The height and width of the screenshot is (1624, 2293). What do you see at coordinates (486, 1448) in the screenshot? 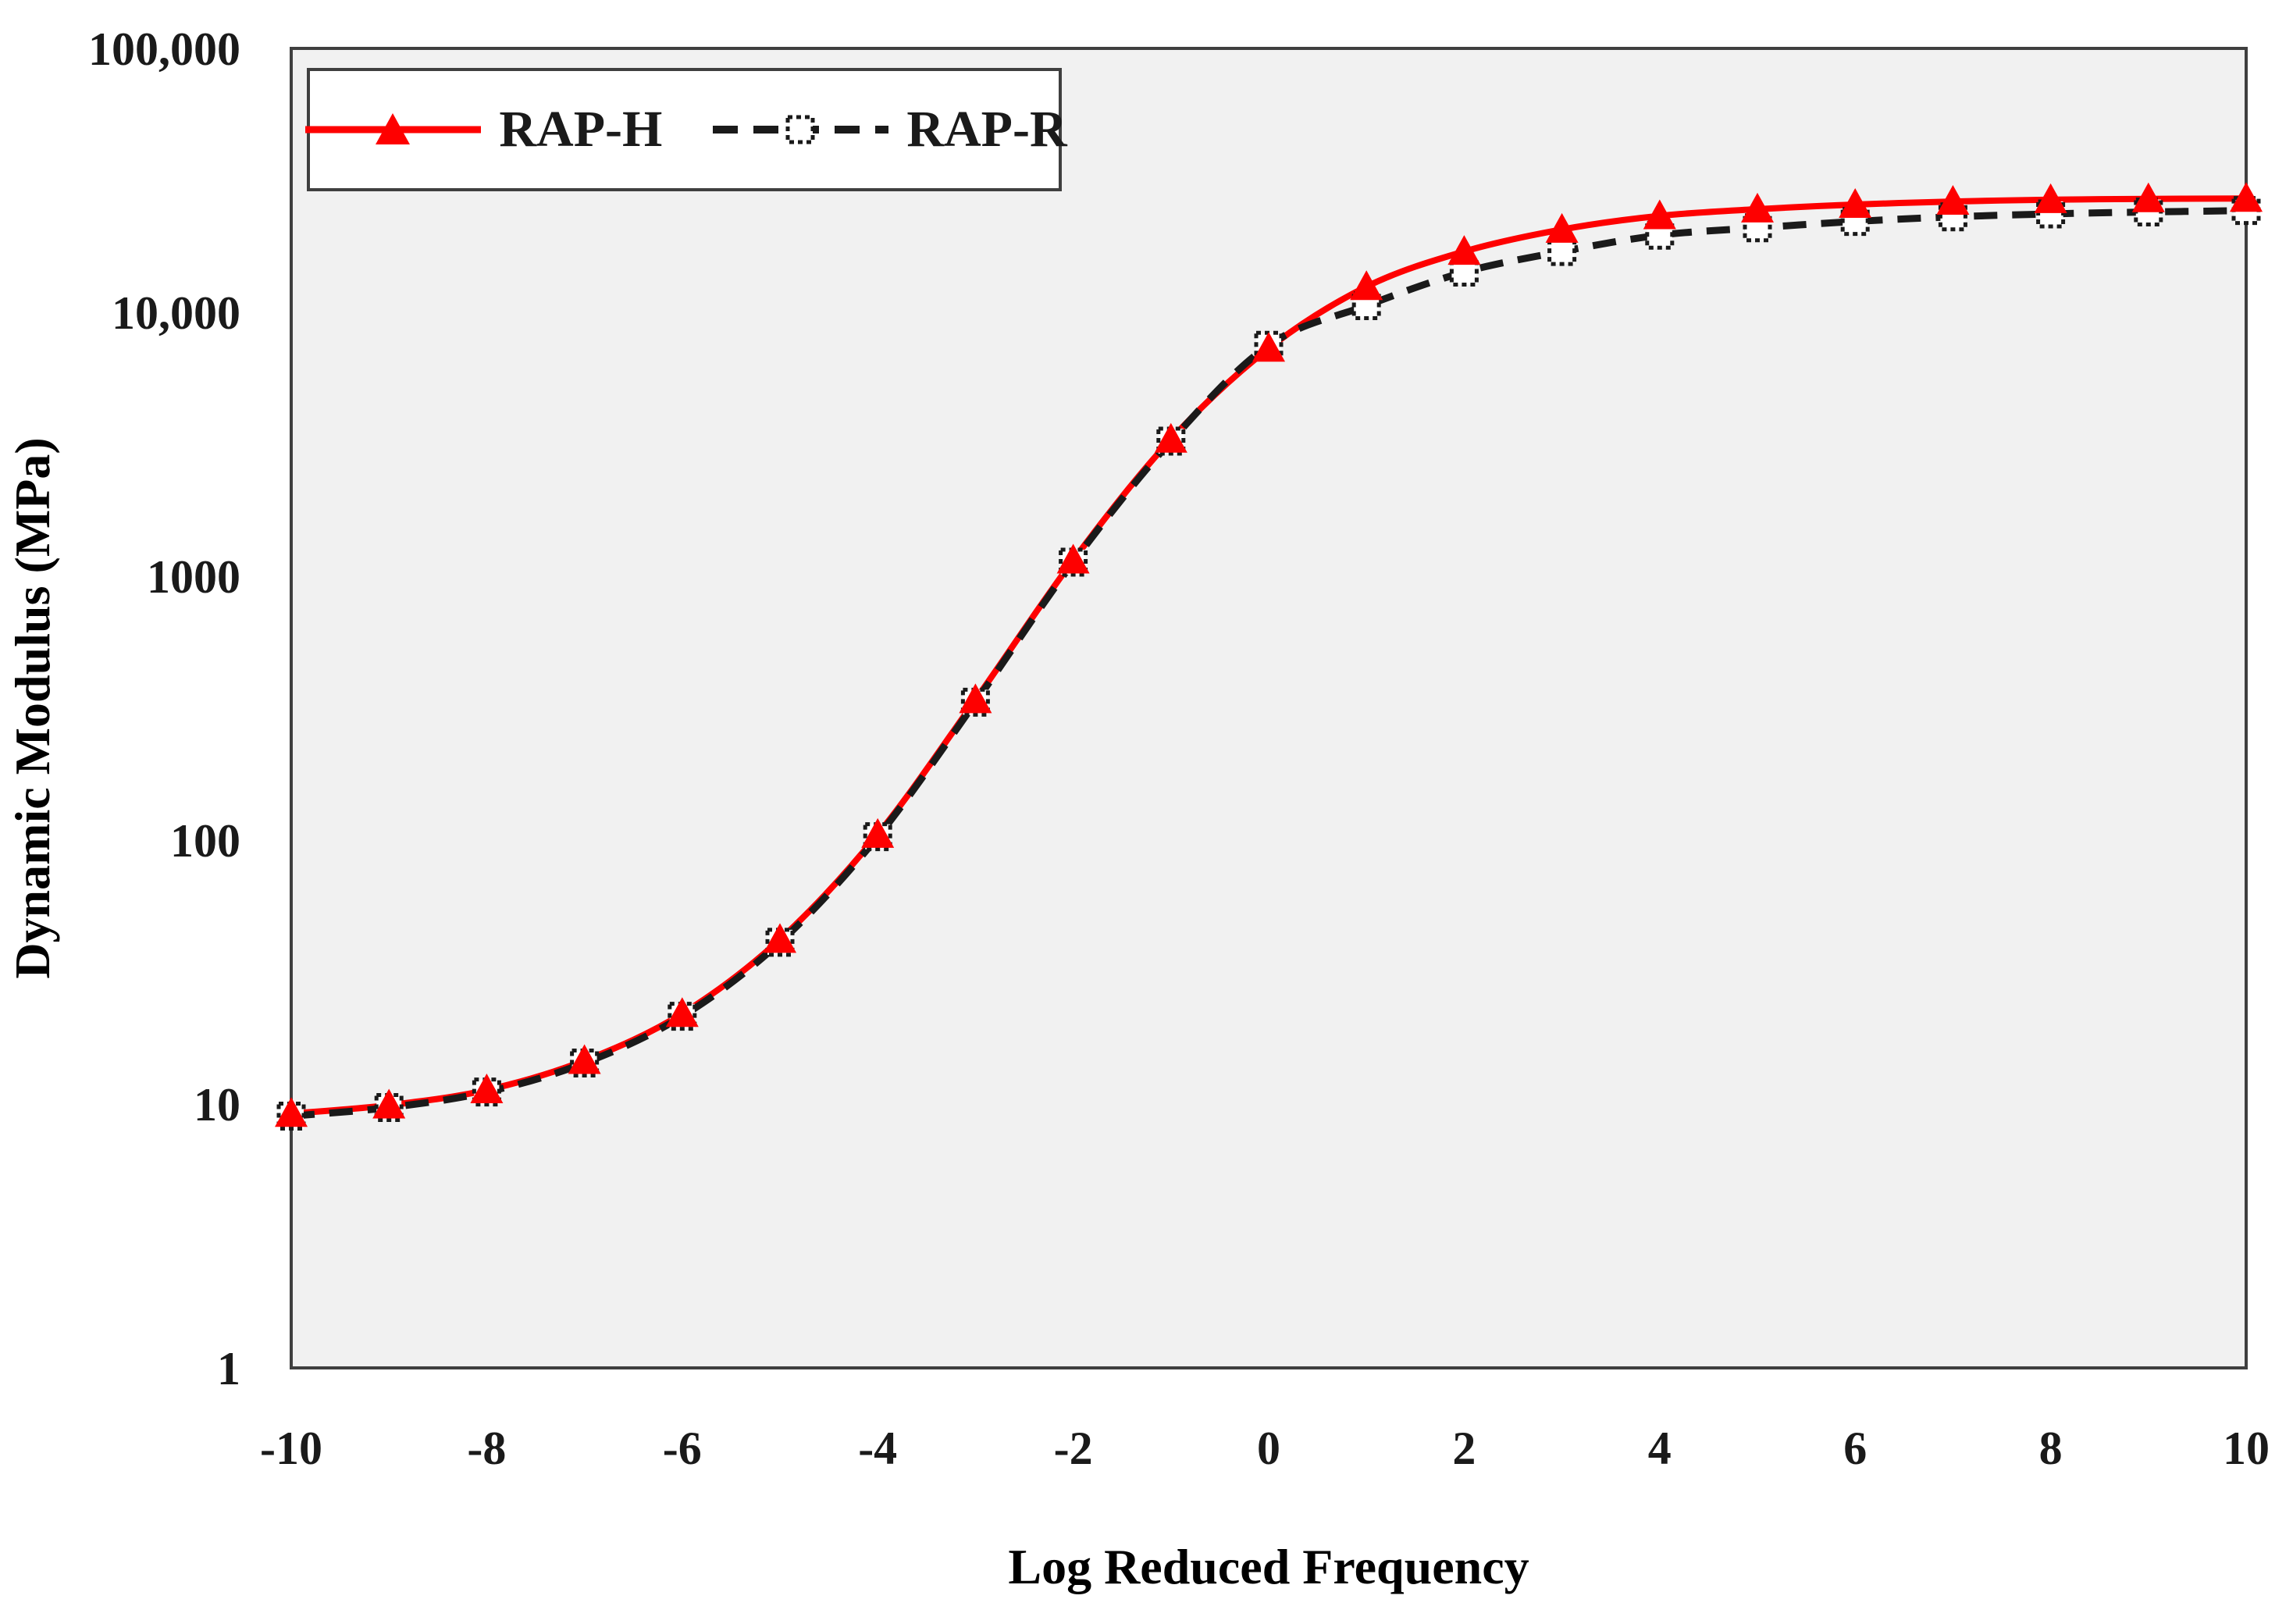
I see `x-tick-label: -8` at bounding box center [486, 1448].